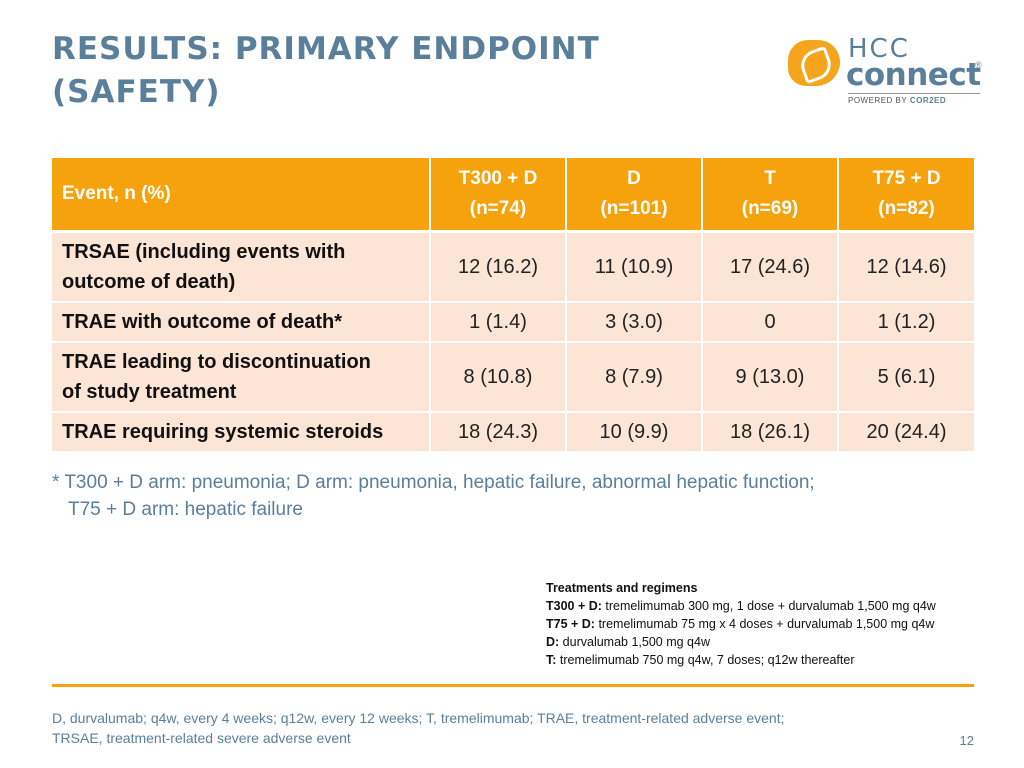 This screenshot has width=1024, height=768. I want to click on arm-name: T300 + D, so click(498, 178).